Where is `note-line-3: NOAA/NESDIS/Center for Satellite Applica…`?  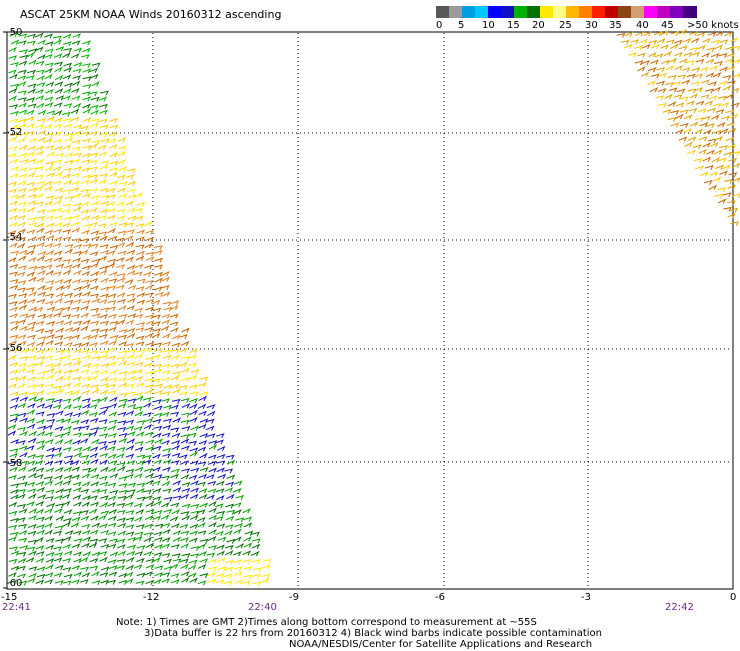
note-line-3: NOAA/NESDIS/Center for Satellite Applica… is located at coordinates (441, 644).